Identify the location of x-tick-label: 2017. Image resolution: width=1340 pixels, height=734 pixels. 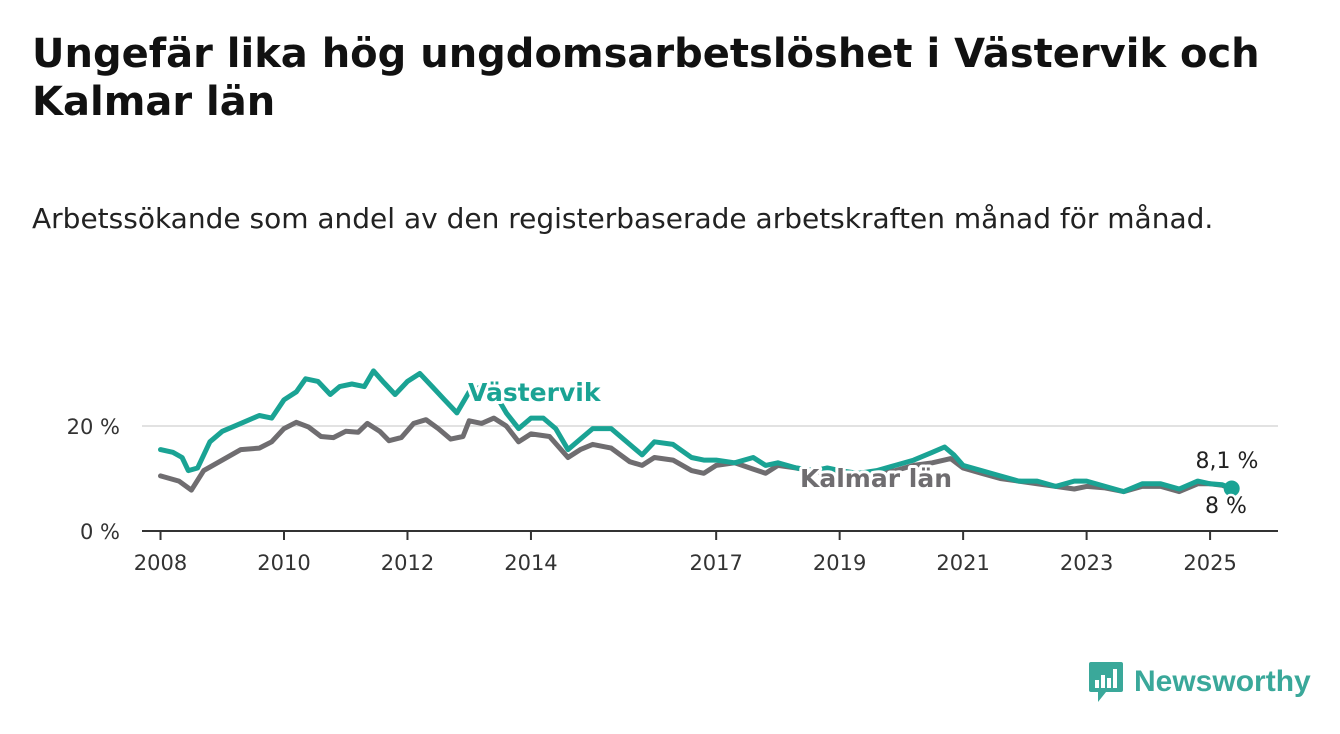
(715, 563).